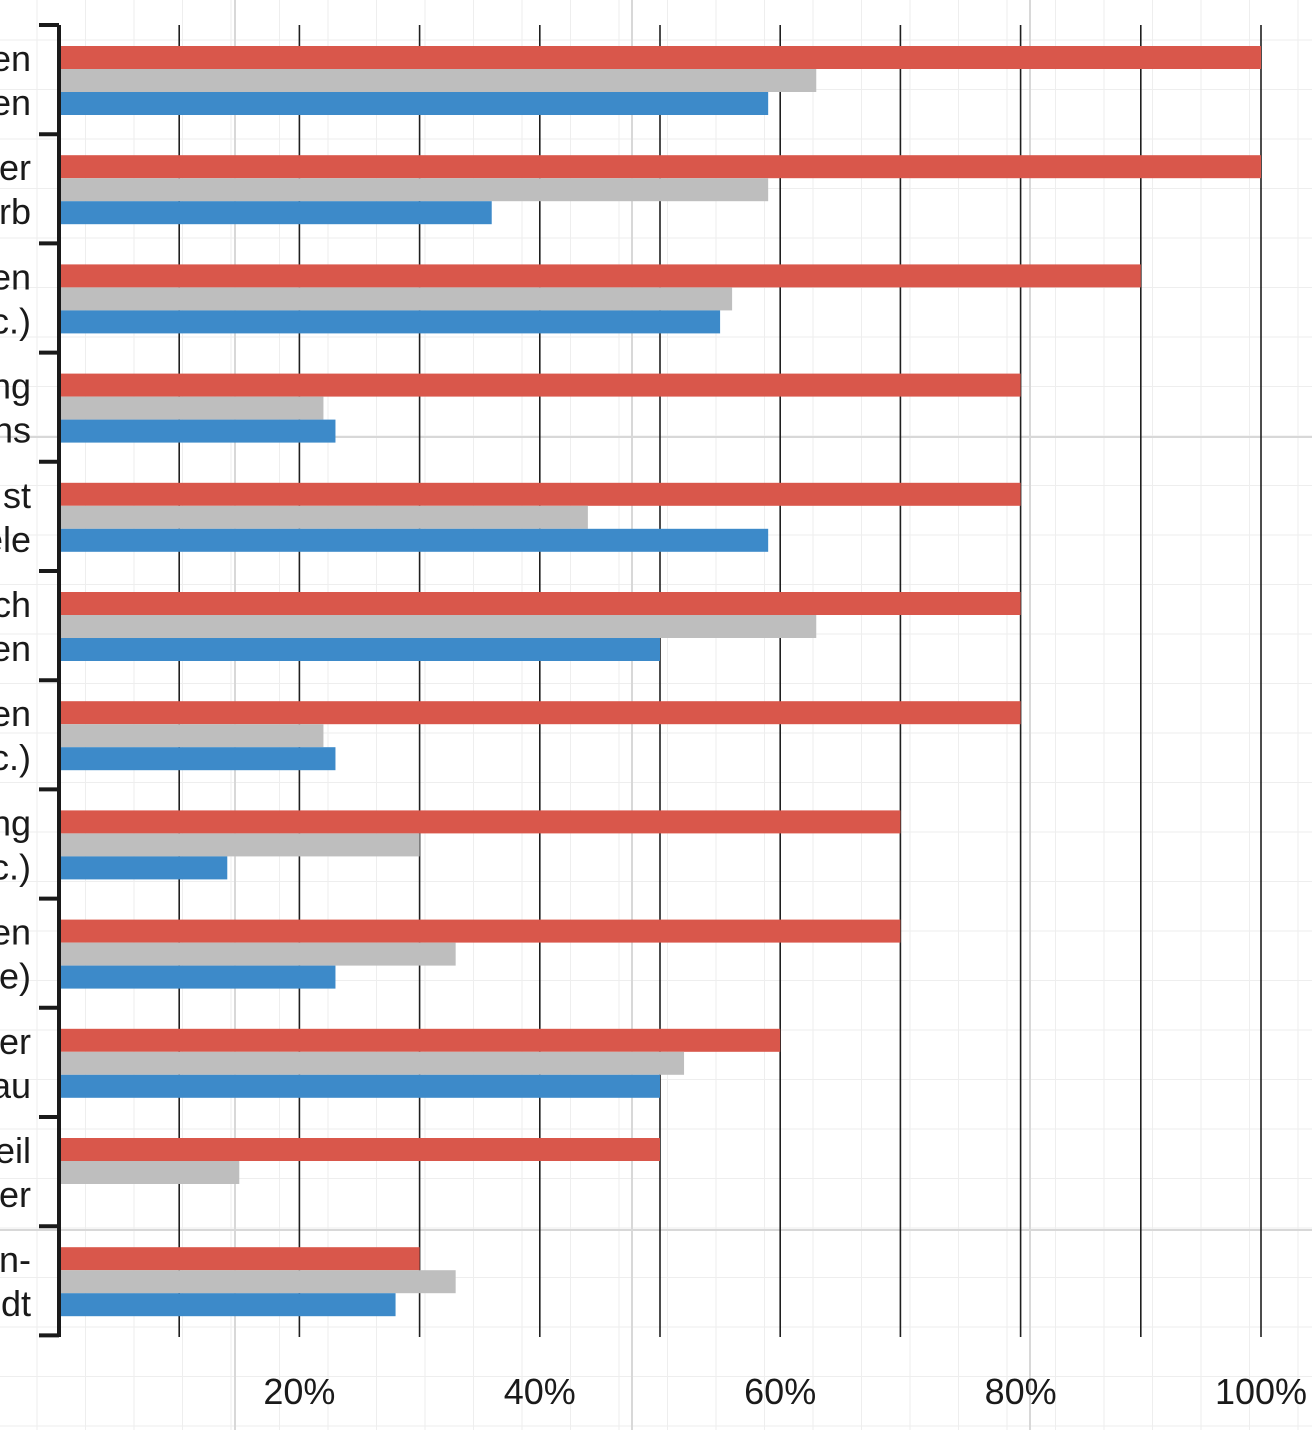 This screenshot has width=1312, height=1435. Describe the element at coordinates (15, 1259) in the screenshot. I see `category-label-line1: n-` at that location.